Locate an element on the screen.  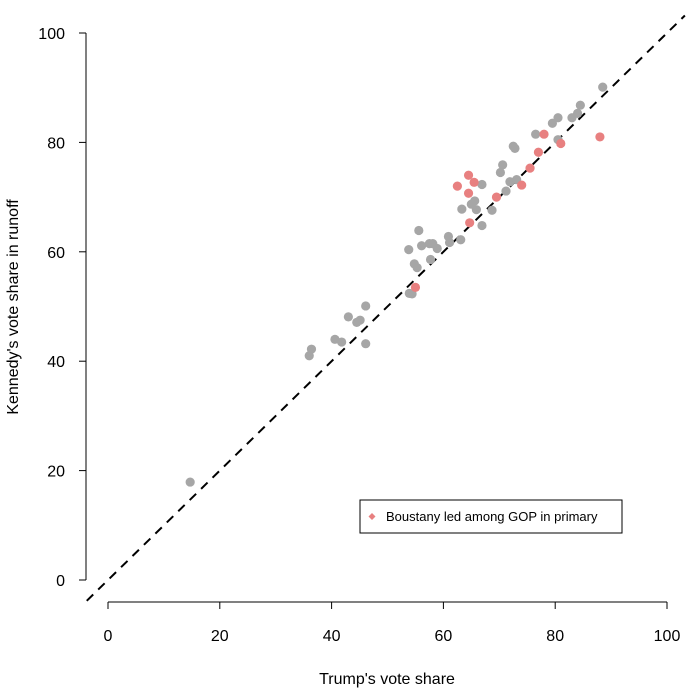
legend-label: Boustany led among GOP in primary is located at coordinates (492, 516).